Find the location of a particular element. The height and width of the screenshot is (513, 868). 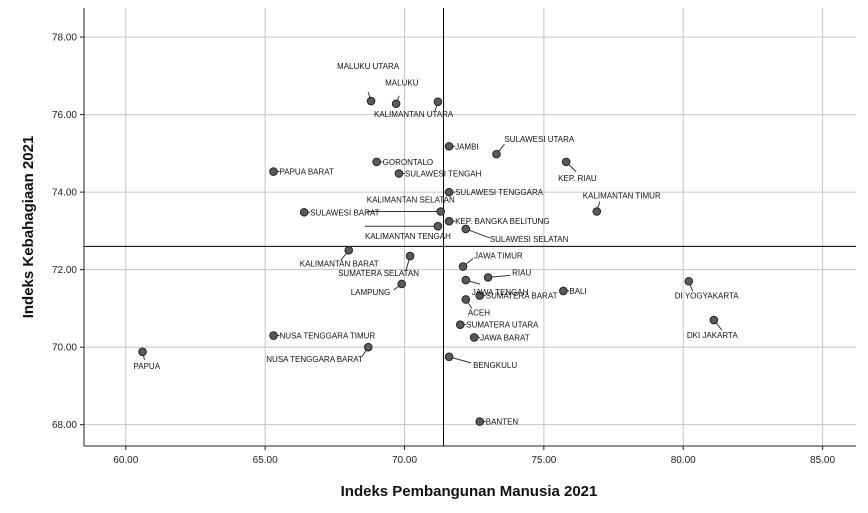

y-tick-label: 76.00 is located at coordinates (64, 115).